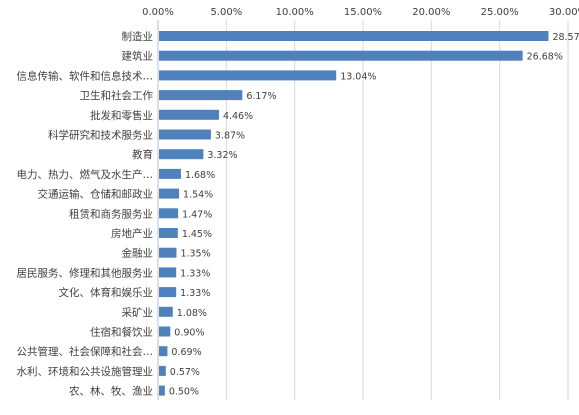  What do you see at coordinates (96, 194) in the screenshot?
I see `category-label: 交通运输、仓储和邮政业` at bounding box center [96, 194].